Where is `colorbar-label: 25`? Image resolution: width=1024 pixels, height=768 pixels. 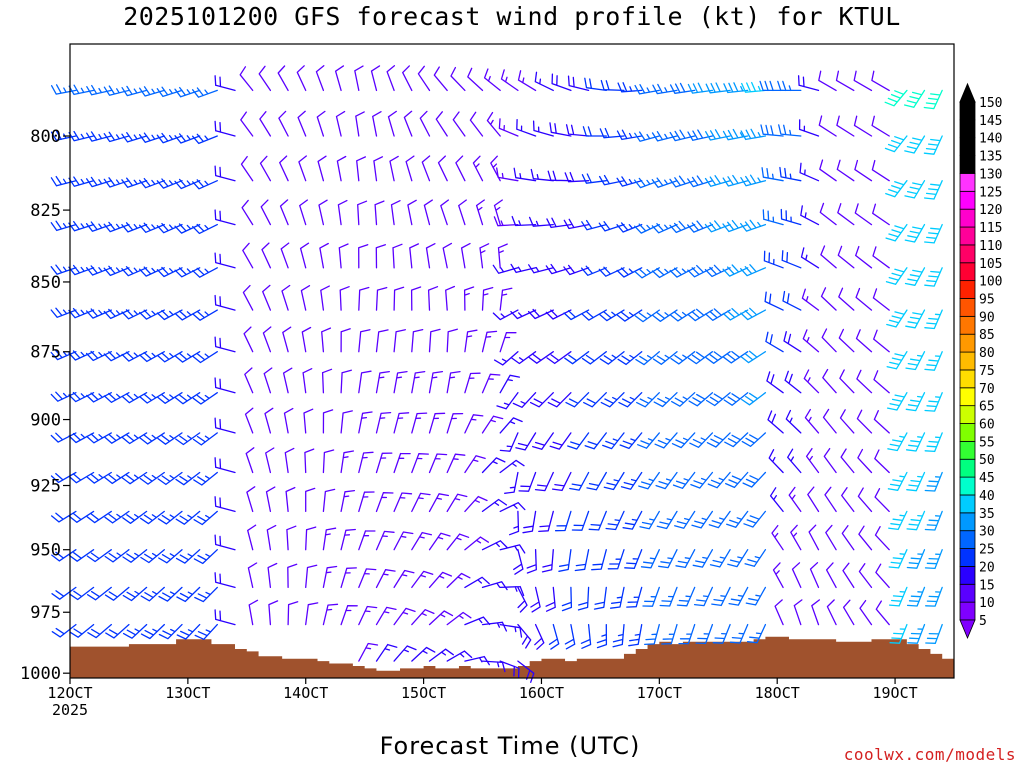
colorbar-label: 25 is located at coordinates (987, 550).